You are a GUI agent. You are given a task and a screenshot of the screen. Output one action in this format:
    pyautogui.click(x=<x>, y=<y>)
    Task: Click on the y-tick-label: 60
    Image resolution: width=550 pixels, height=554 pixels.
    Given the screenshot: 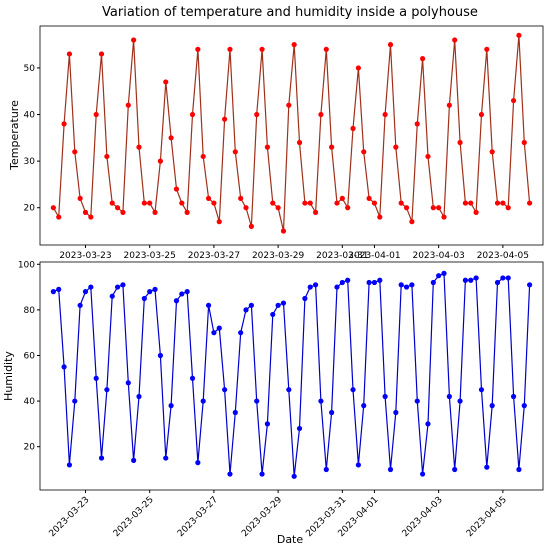 What is the action you would take?
    pyautogui.click(x=30, y=356)
    